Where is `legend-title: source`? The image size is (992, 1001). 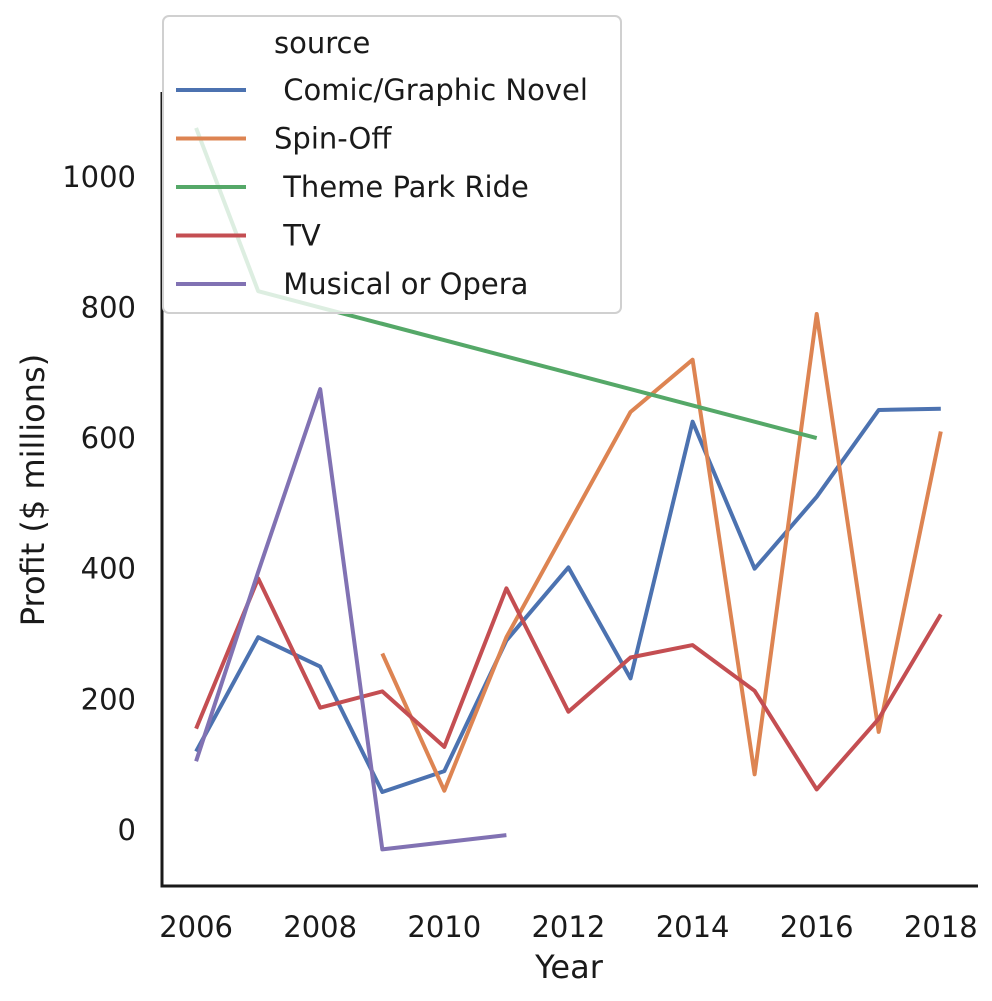
legend-title: source is located at coordinates (322, 43).